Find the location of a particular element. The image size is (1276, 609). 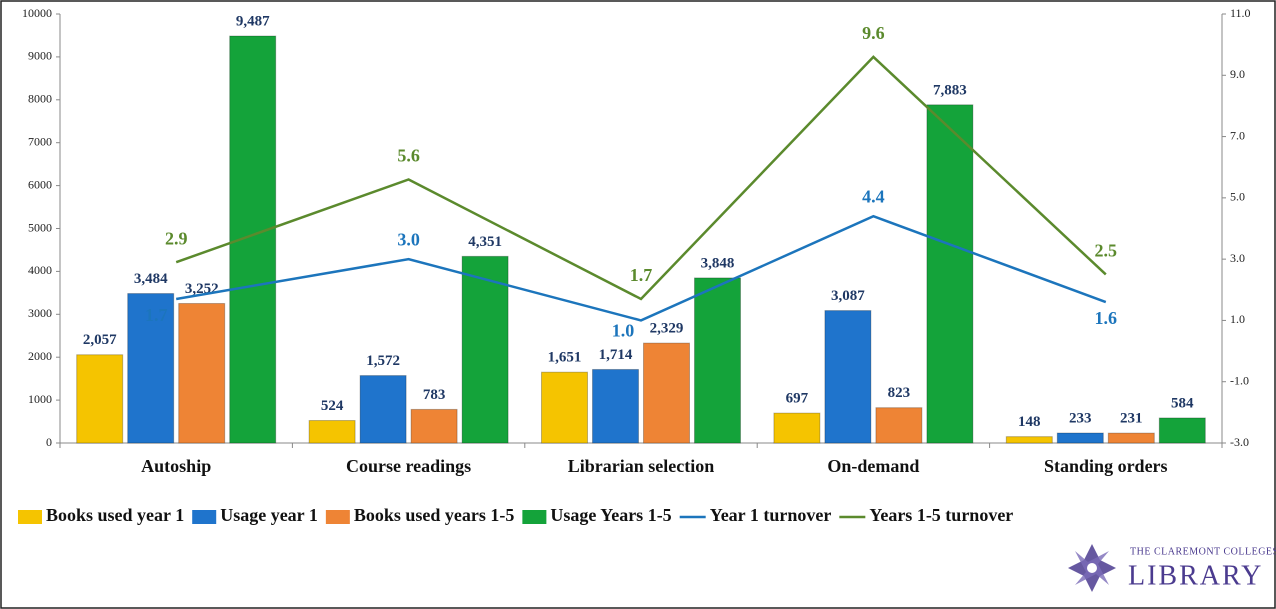

bar-value-label: 584 is located at coordinates (1182, 403).